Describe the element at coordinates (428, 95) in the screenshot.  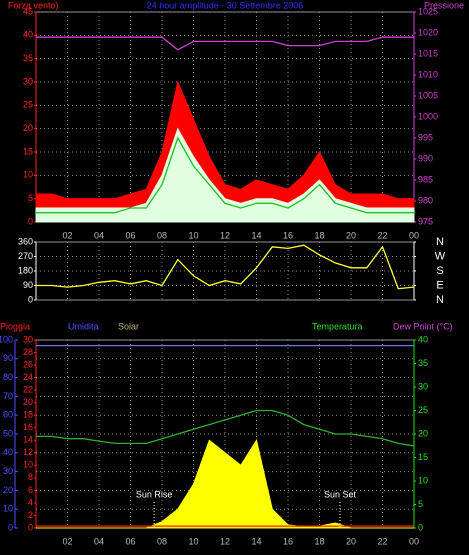
I see `y2-tick-label: 1005` at that location.